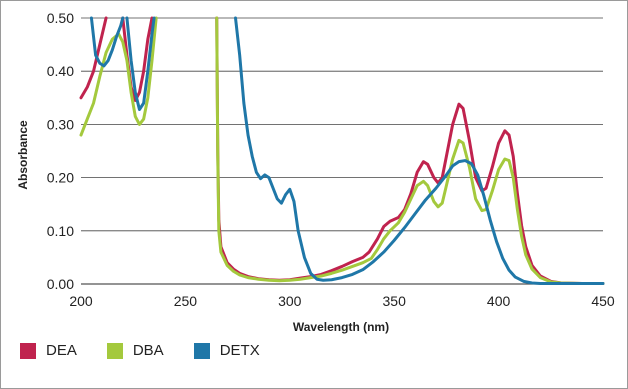 The width and height of the screenshot is (628, 389). Describe the element at coordinates (290, 301) in the screenshot. I see `x-tick-label: 300` at that location.